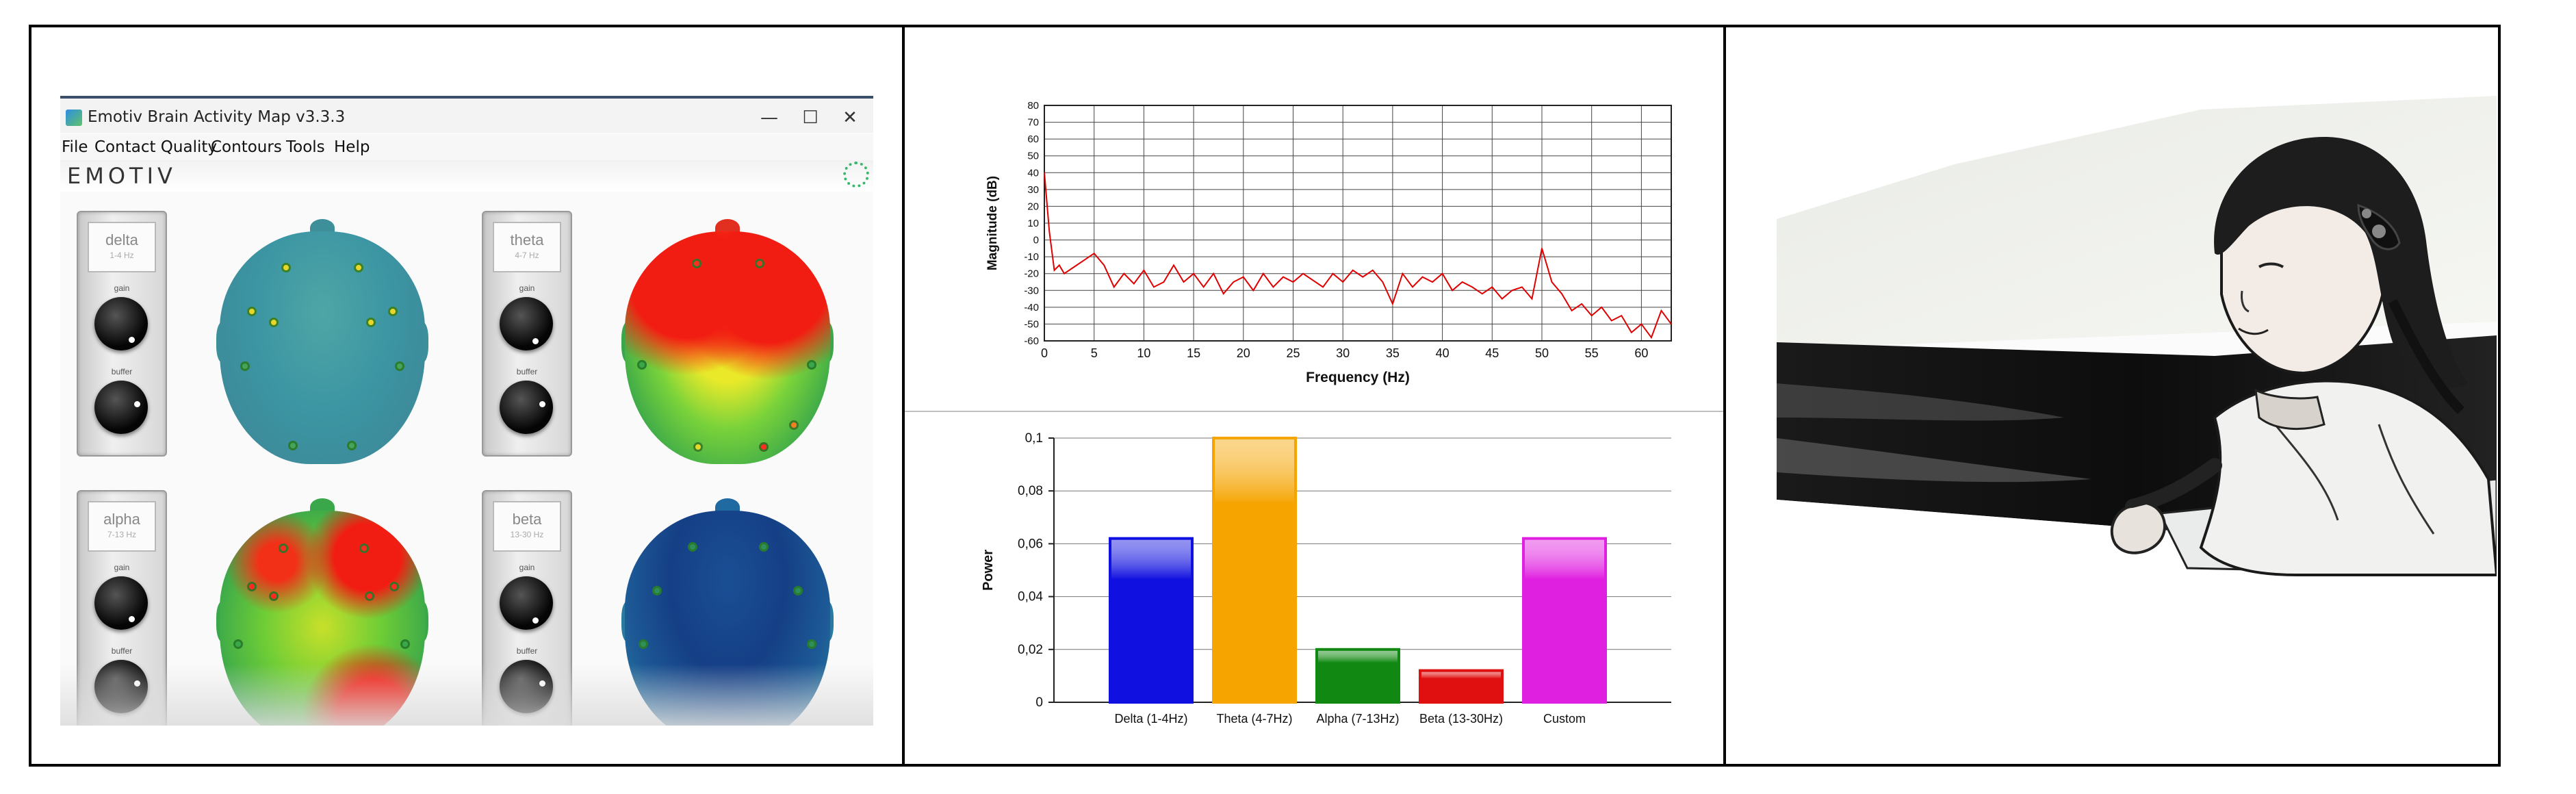 The width and height of the screenshot is (2576, 794). What do you see at coordinates (1492, 353) in the screenshot?
I see `x-tick-label: 45` at bounding box center [1492, 353].